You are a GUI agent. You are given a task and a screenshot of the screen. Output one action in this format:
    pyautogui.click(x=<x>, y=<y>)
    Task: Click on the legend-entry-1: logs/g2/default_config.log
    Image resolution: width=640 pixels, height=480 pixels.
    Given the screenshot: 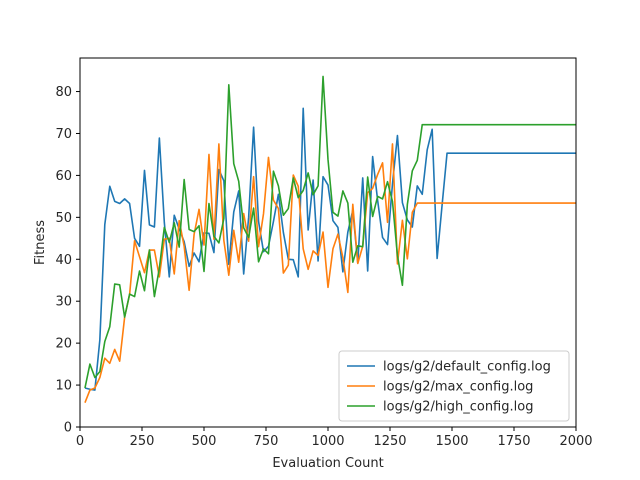 What is the action you would take?
    pyautogui.click(x=467, y=367)
    